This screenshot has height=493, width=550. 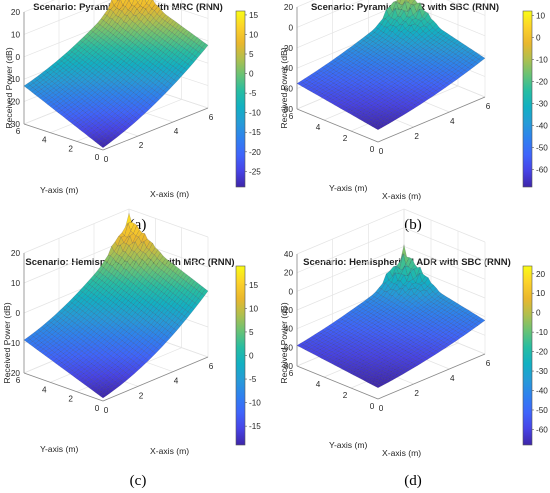 What do you see at coordinates (14, 124) in the screenshot?
I see `z-tick-label: -30` at bounding box center [14, 124].